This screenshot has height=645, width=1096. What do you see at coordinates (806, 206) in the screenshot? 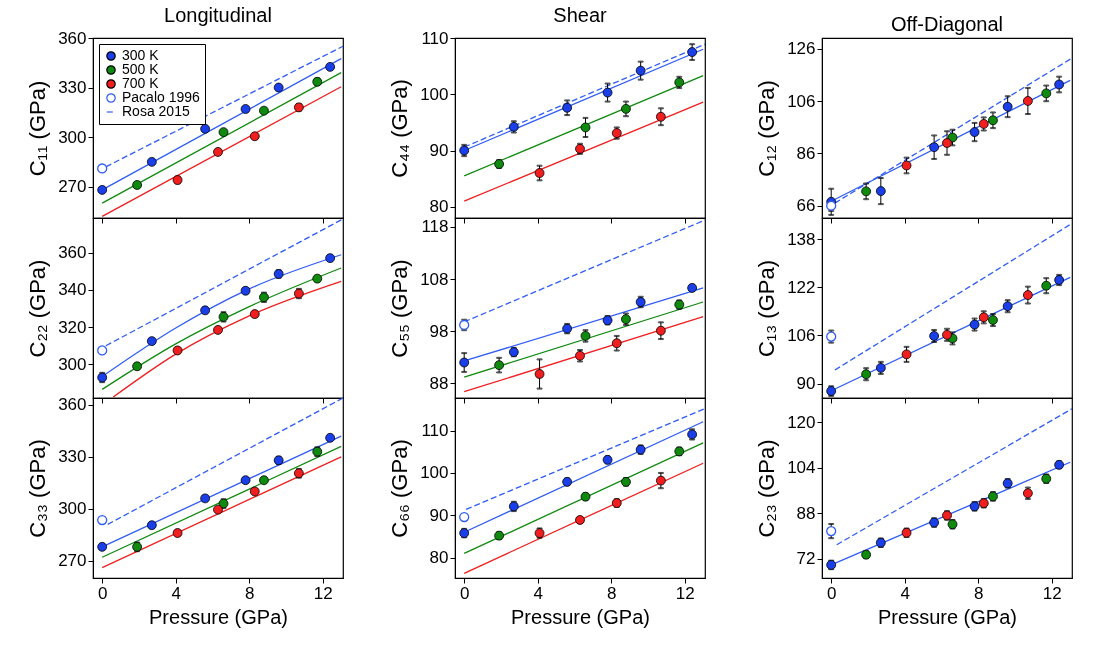
I see `y-tick-label: 66` at bounding box center [806, 206].